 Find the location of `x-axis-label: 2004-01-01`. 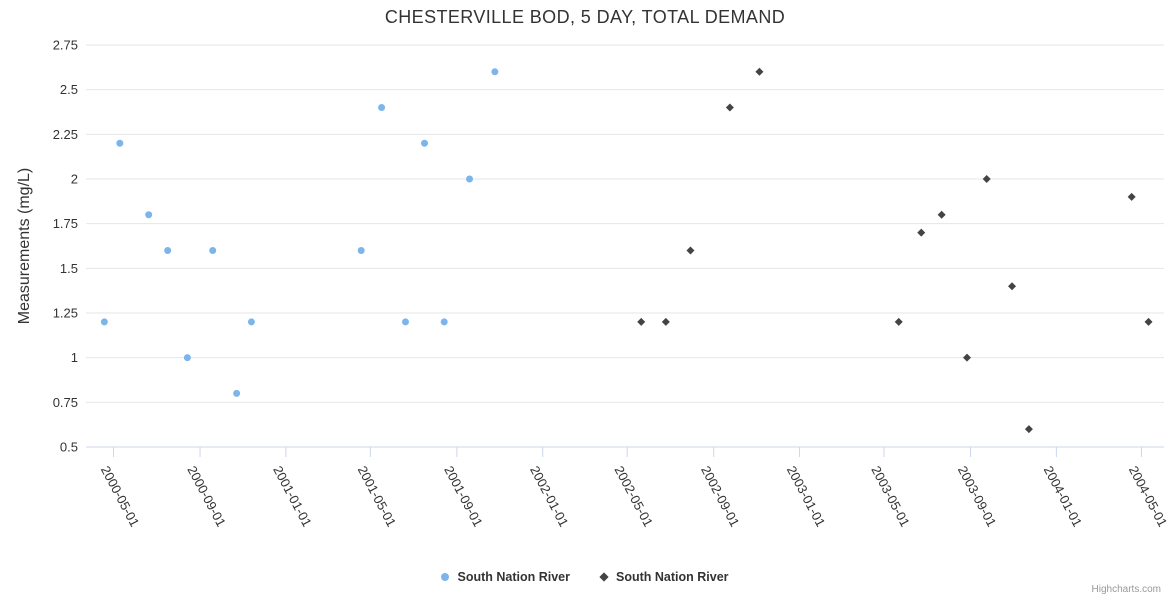

x-axis-label: 2004-01-01 is located at coordinates (1063, 496).